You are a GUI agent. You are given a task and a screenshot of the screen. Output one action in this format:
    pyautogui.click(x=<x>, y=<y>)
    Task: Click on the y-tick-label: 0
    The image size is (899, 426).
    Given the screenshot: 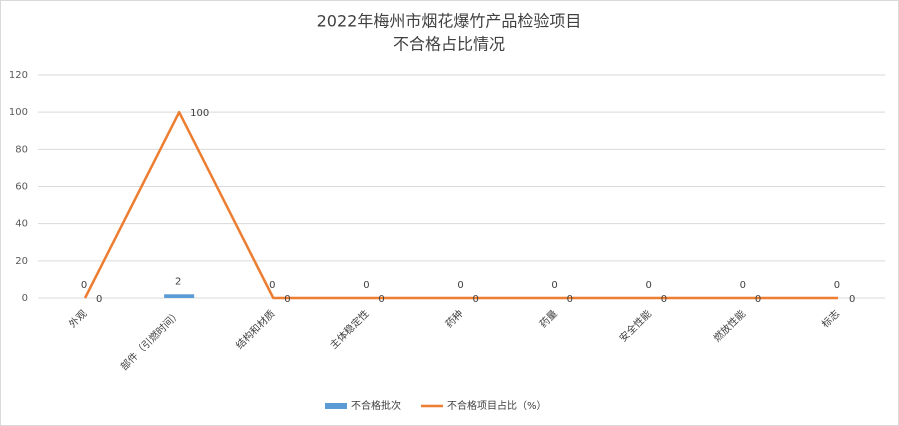 What is the action you would take?
    pyautogui.click(x=25, y=298)
    